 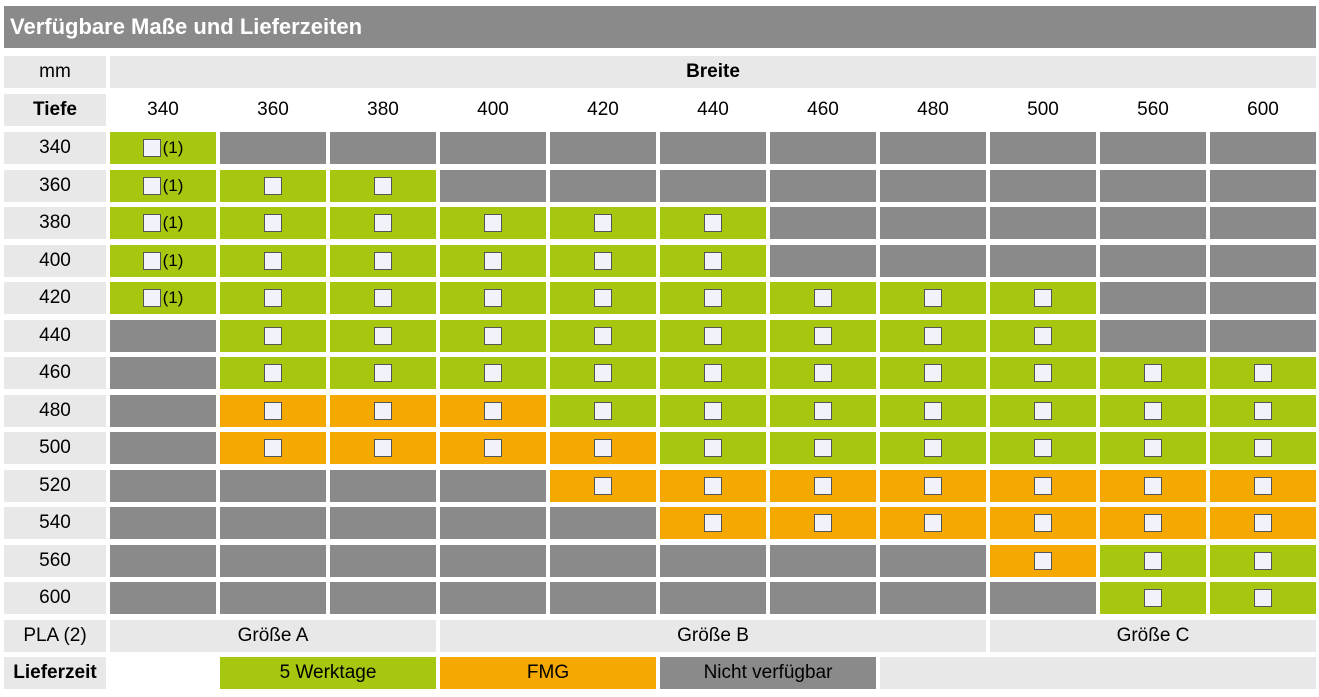 I want to click on cell-540x460, so click(x=823, y=523).